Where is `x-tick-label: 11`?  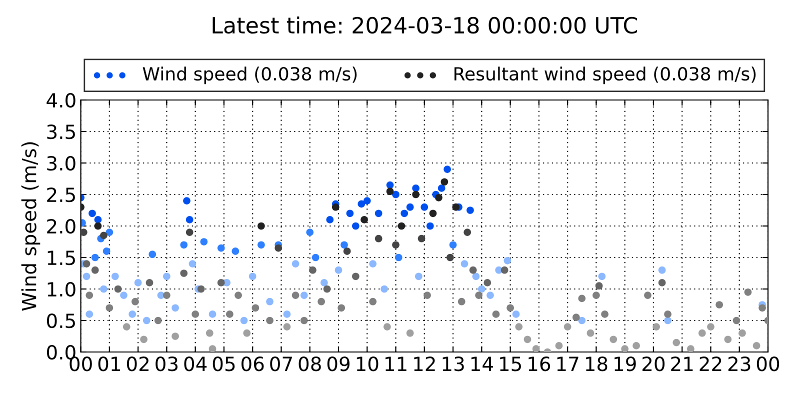 x-tick-label: 11 is located at coordinates (396, 363).